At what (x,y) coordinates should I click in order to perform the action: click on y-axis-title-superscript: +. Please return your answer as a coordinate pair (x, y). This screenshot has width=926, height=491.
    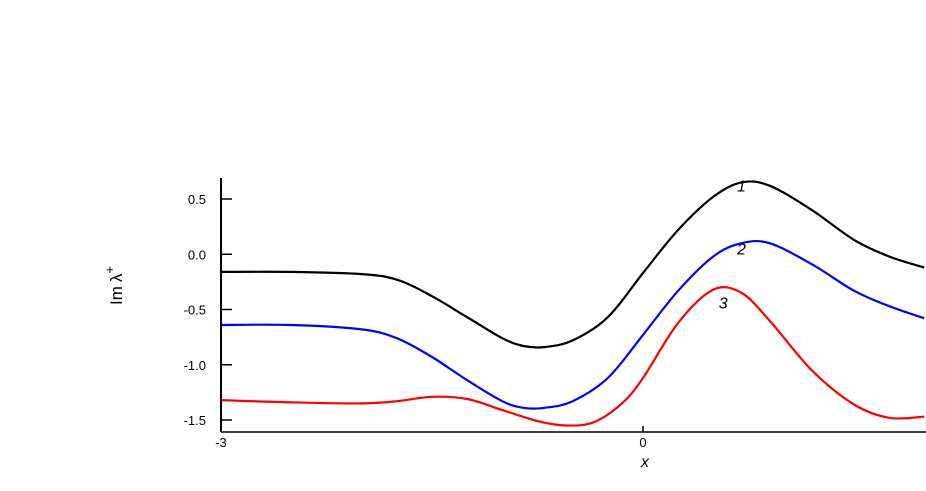
    Looking at the image, I should click on (109, 270).